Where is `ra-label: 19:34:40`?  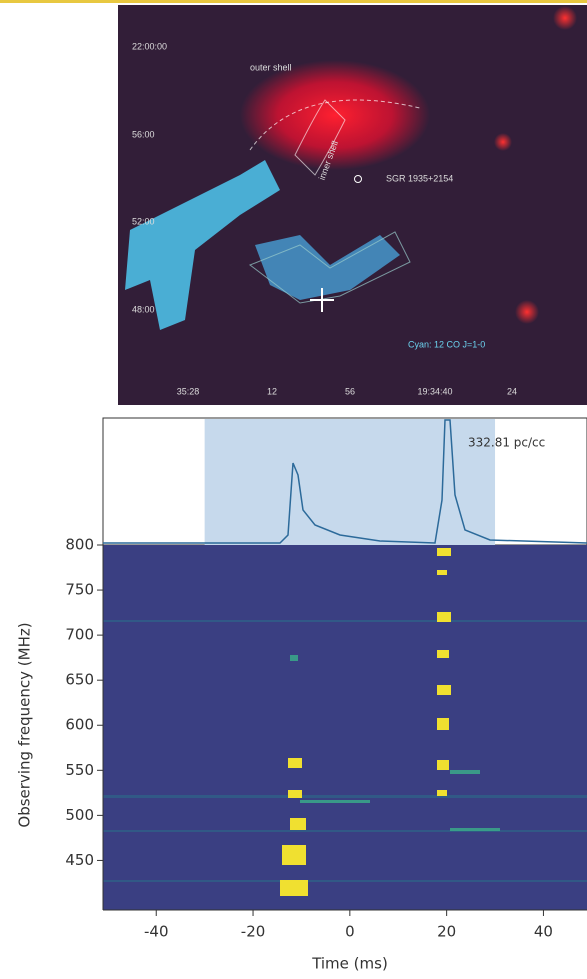
ra-label: 19:34:40 is located at coordinates (434, 391).